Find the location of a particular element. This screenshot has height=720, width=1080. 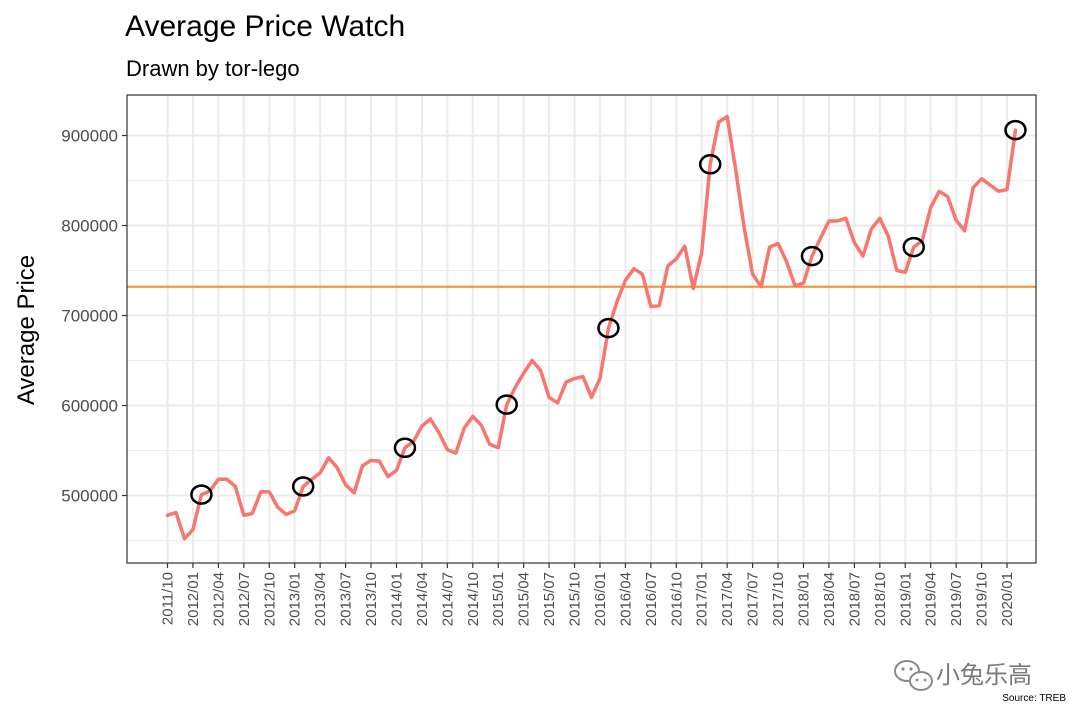

x-tick-label: 2013/10 is located at coordinates (371, 599).